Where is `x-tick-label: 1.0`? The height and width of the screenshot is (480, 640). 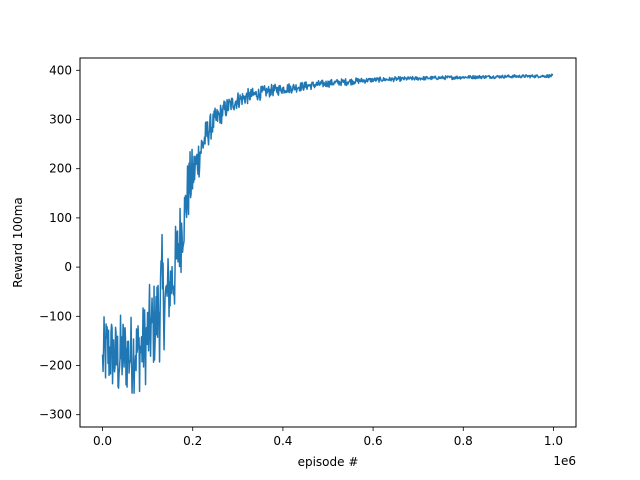
x-tick-label: 1.0 is located at coordinates (553, 441).